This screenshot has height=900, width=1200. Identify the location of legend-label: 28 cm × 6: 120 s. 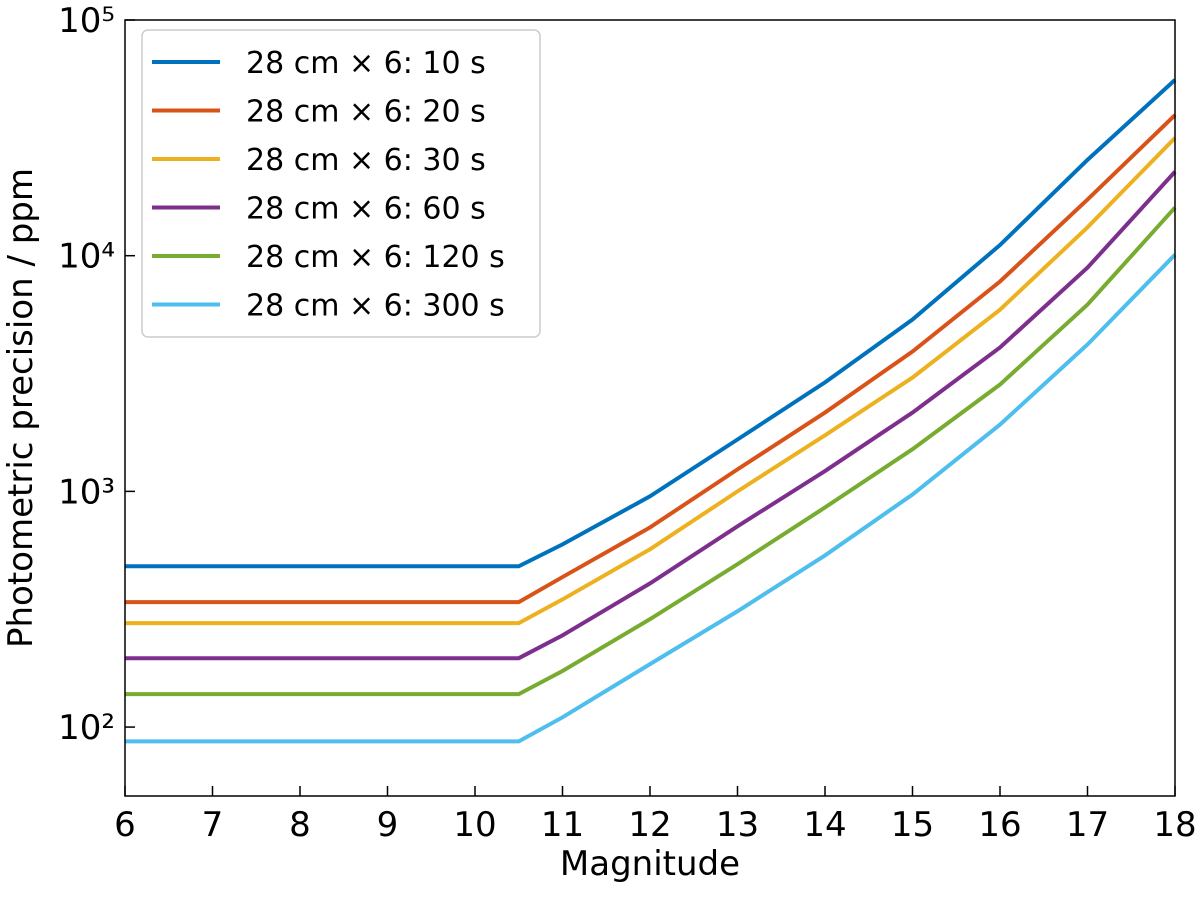
(375, 257).